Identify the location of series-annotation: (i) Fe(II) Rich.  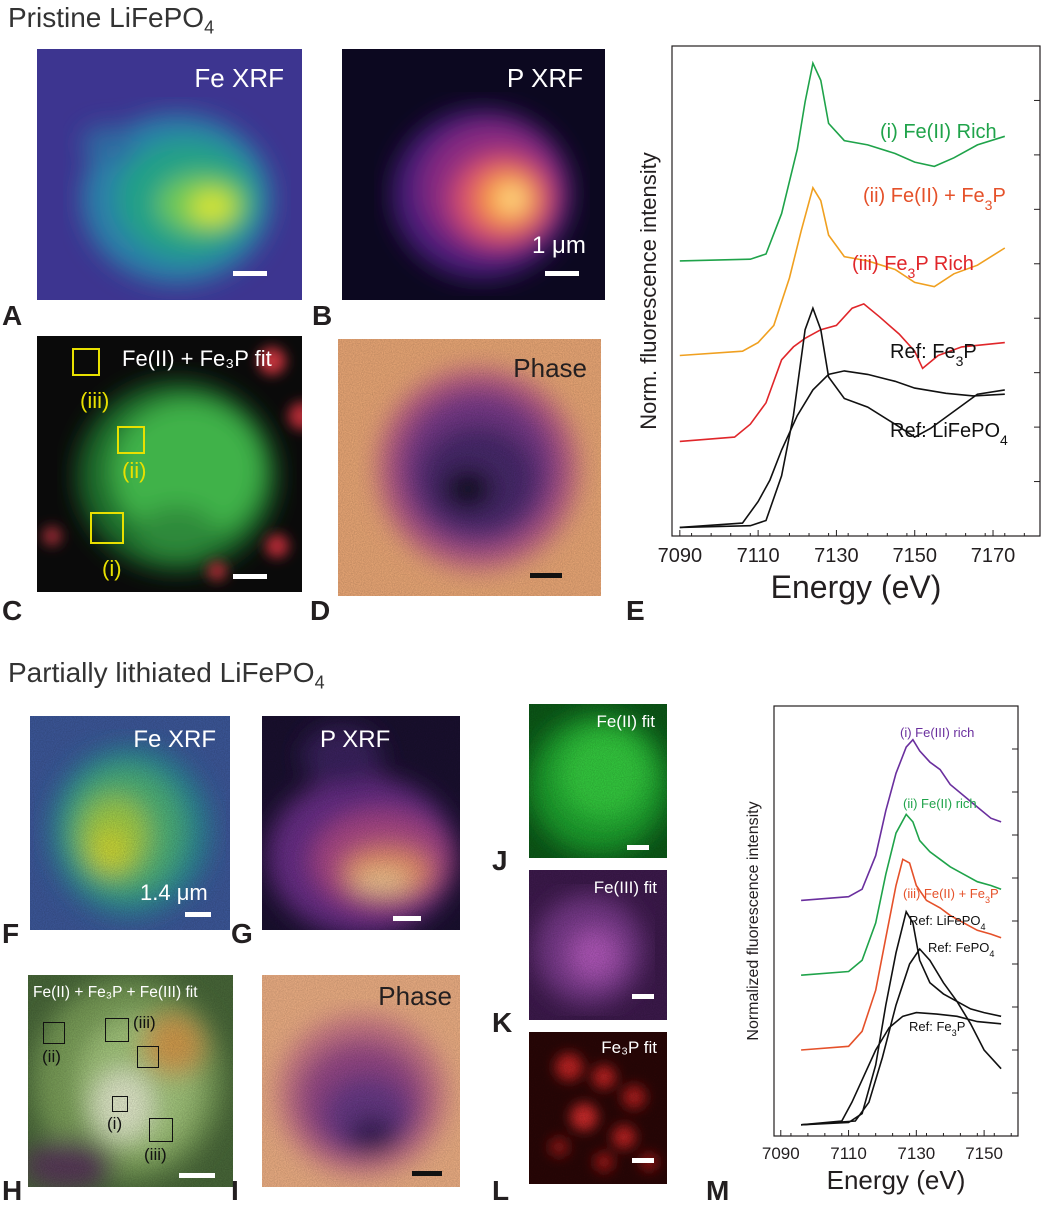
(938, 132).